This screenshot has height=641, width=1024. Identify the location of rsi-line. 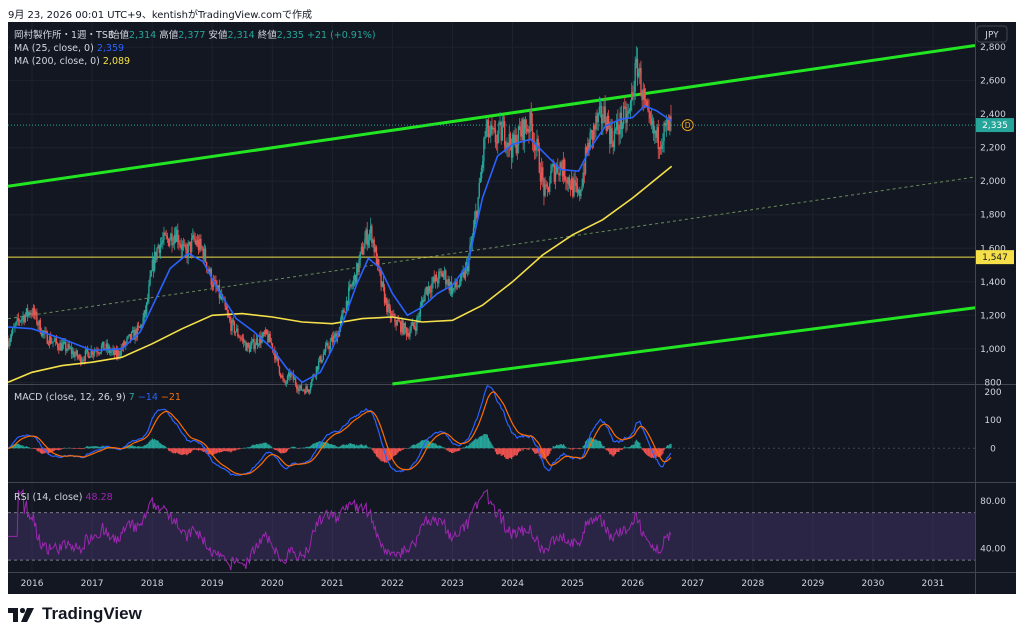
(340, 529).